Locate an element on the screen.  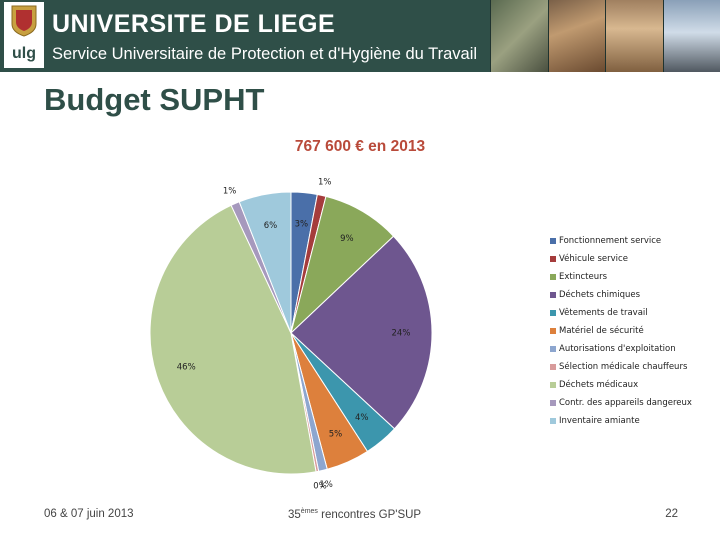
pie-slice-dechets-chimiques is located at coordinates (361, 332).